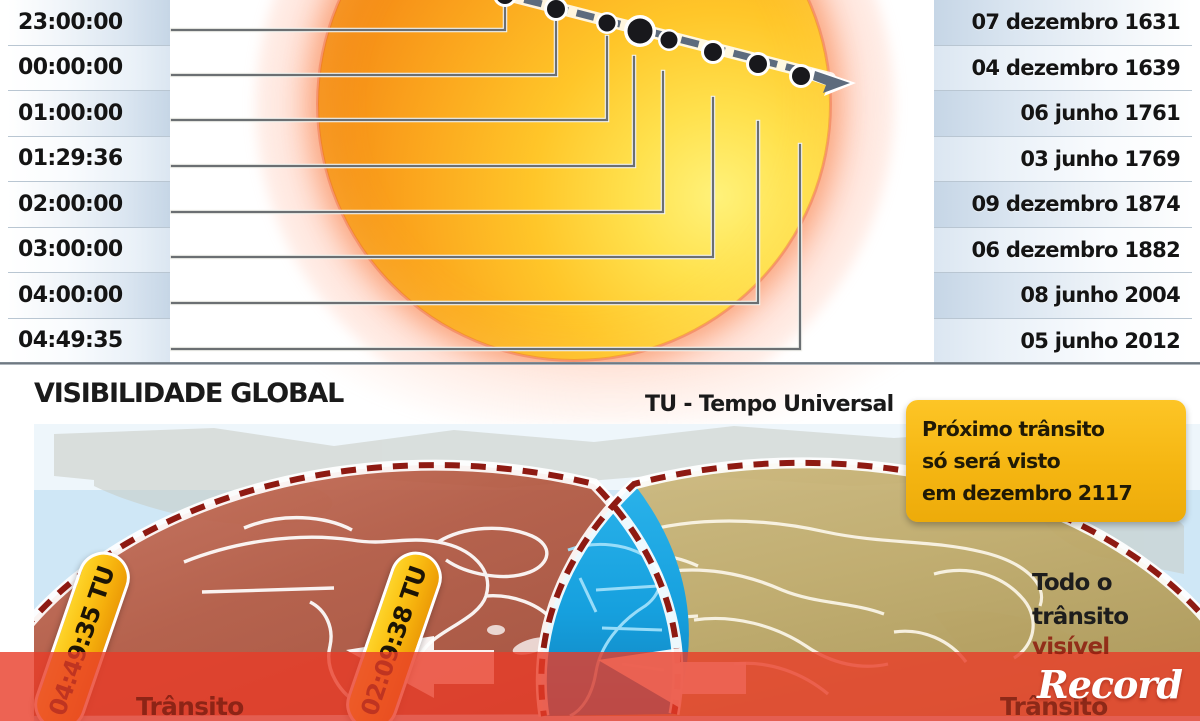 The image size is (1200, 721). I want to click on time-value: 03:00:00, so click(70, 250).